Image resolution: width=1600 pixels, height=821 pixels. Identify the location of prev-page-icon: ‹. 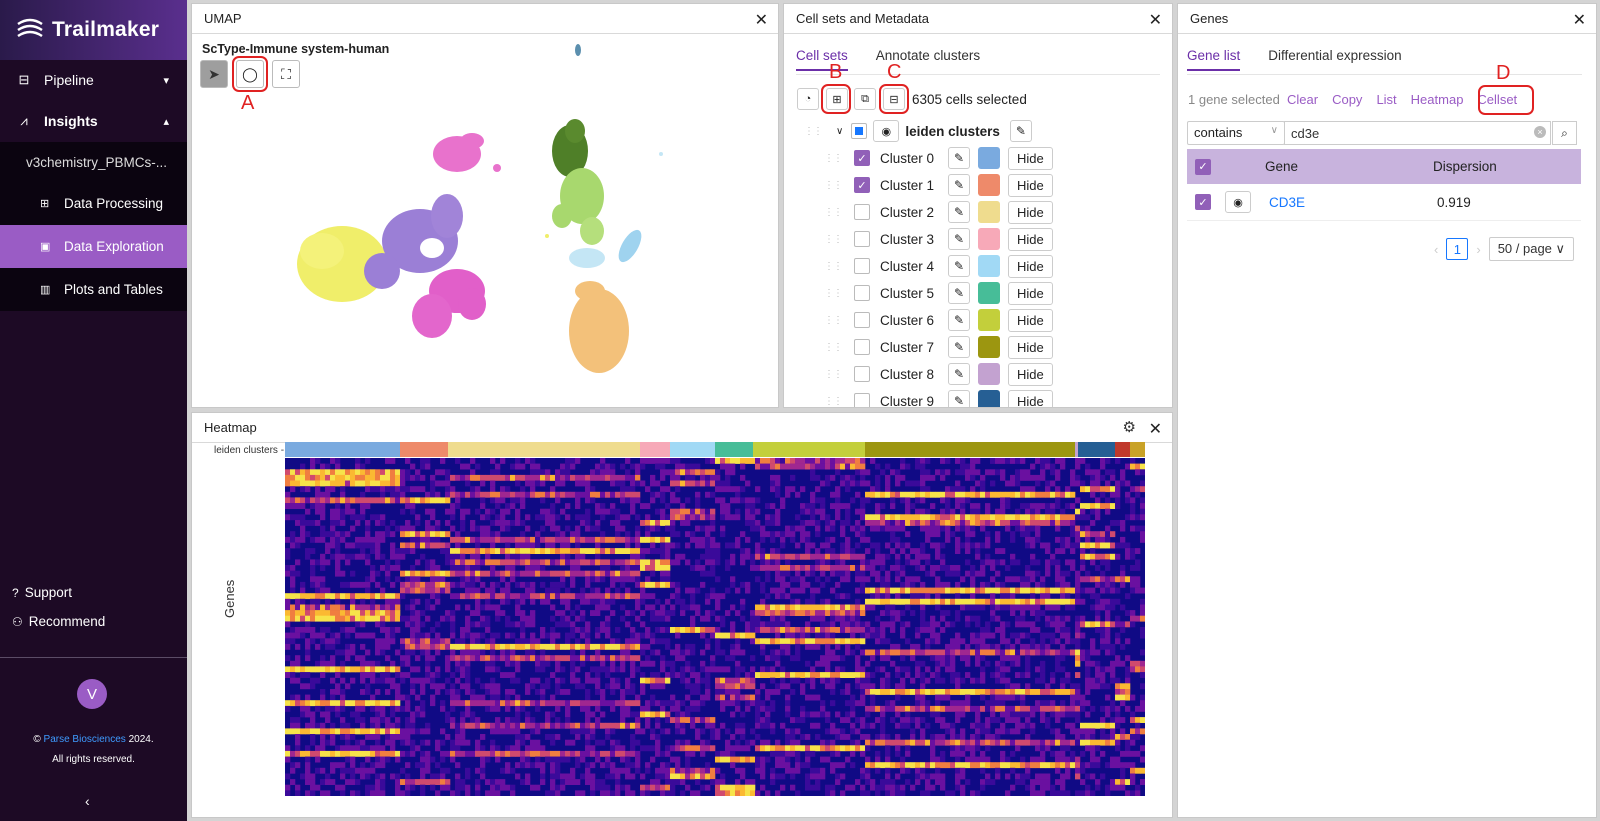
(1436, 249).